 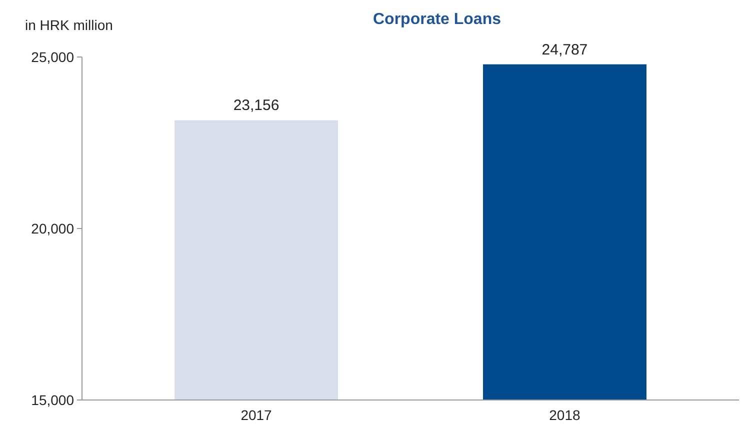 What do you see at coordinates (52, 56) in the screenshot?
I see `y-tick-label: 25,000` at bounding box center [52, 56].